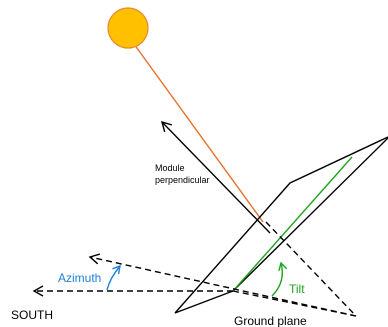 The image size is (388, 327). What do you see at coordinates (128, 28) in the screenshot?
I see `sun-icon` at bounding box center [128, 28].